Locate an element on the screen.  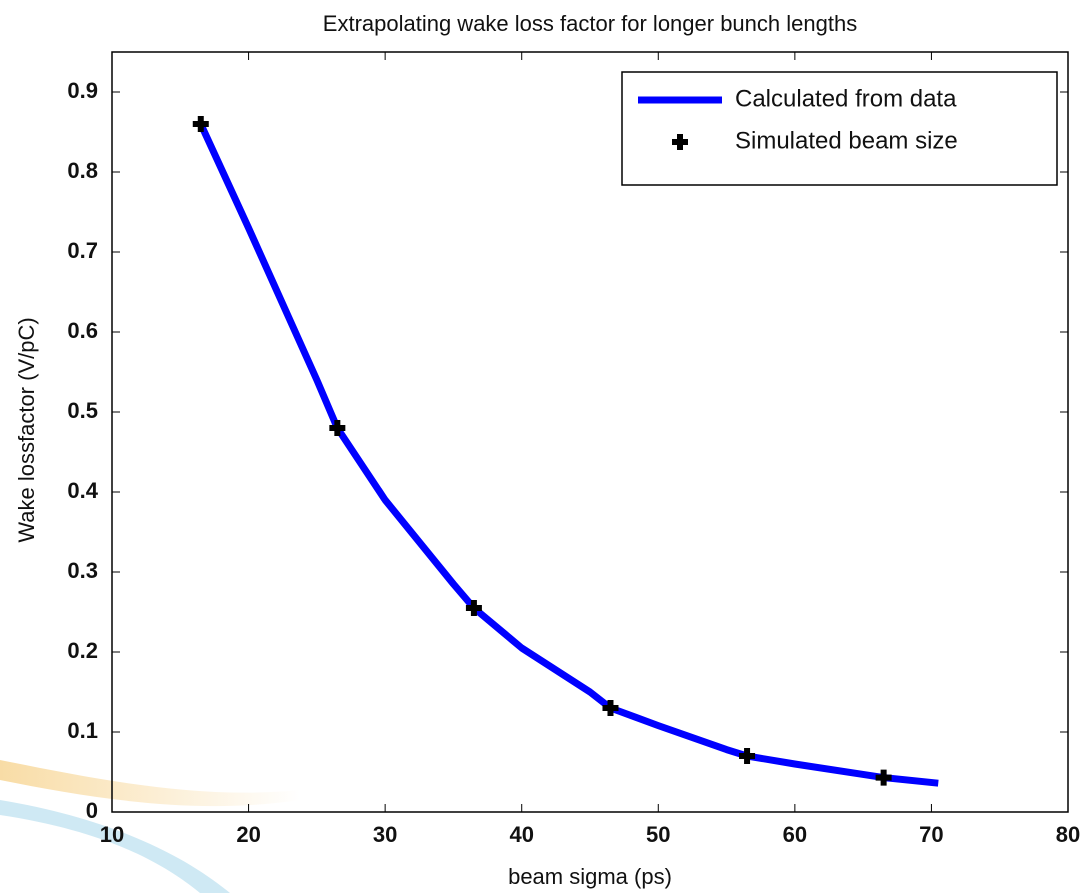
x-axis-label: beam sigma (ps) is located at coordinates (590, 876).